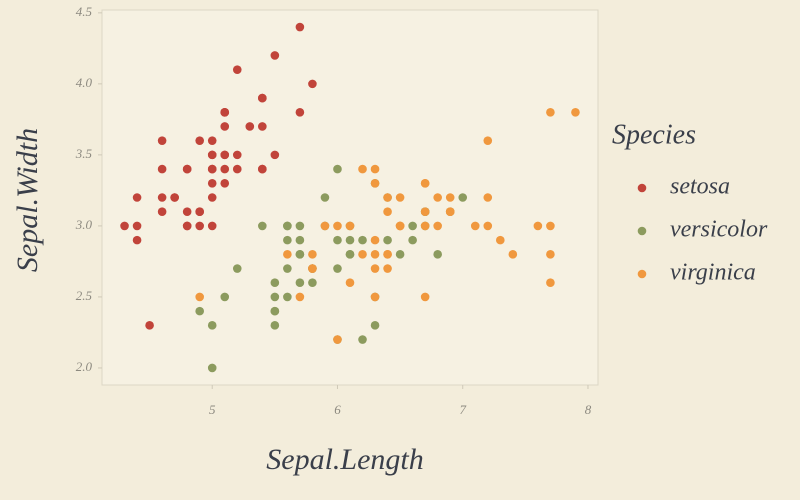 Image resolution: width=800 pixels, height=500 pixels. I want to click on y-tick-label: 2.0, so click(84, 366).